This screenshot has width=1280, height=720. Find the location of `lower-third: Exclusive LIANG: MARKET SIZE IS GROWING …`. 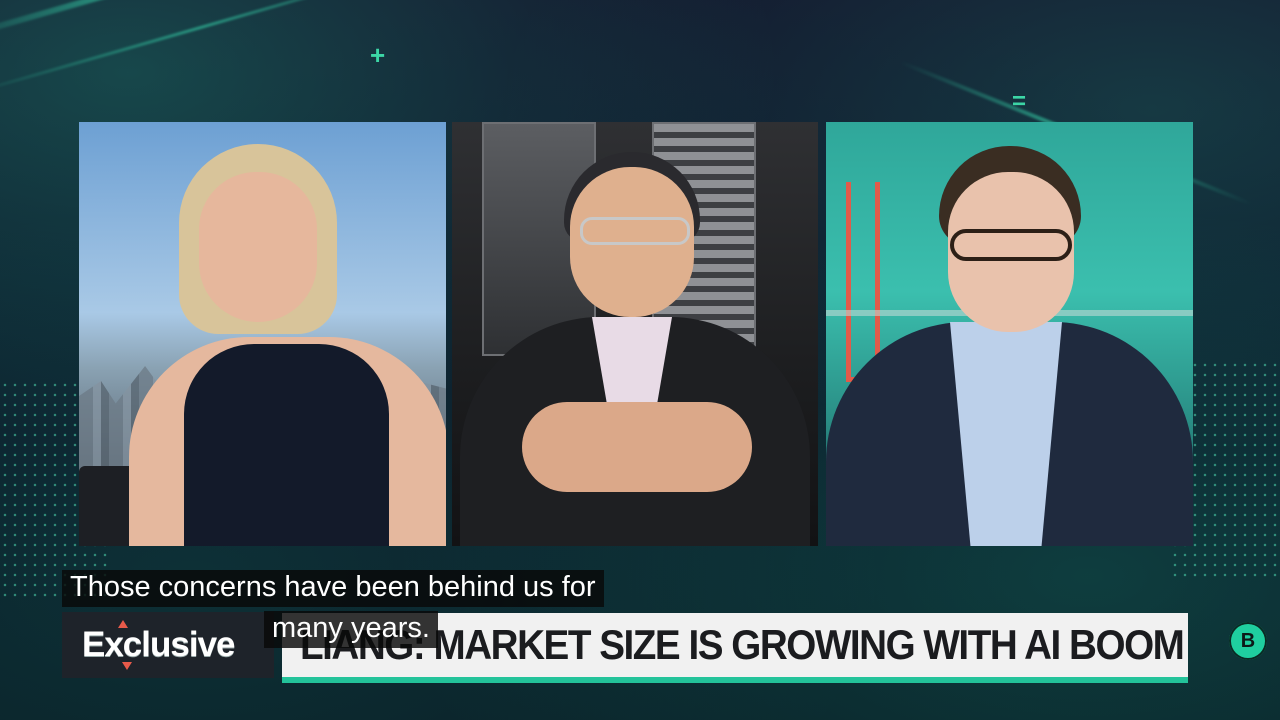

lower-third: Exclusive LIANG: MARKET SIZE IS GROWING … is located at coordinates (625, 650).